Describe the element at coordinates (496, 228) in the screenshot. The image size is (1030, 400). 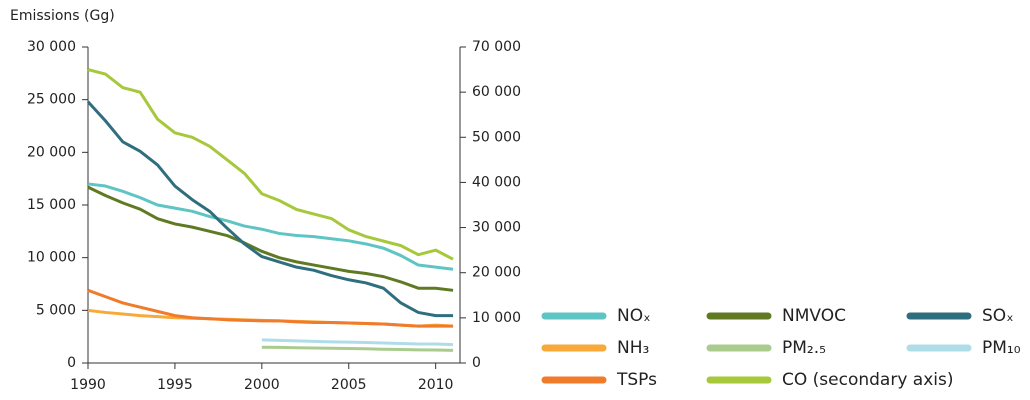
I see `y2-tick-label: 30 000` at that location.